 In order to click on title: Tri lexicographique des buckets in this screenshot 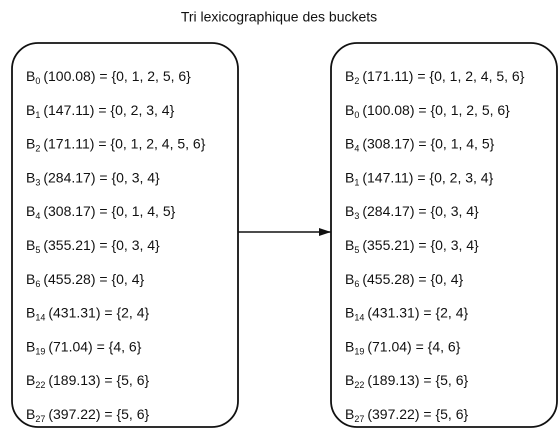, I will do `click(279, 17)`.